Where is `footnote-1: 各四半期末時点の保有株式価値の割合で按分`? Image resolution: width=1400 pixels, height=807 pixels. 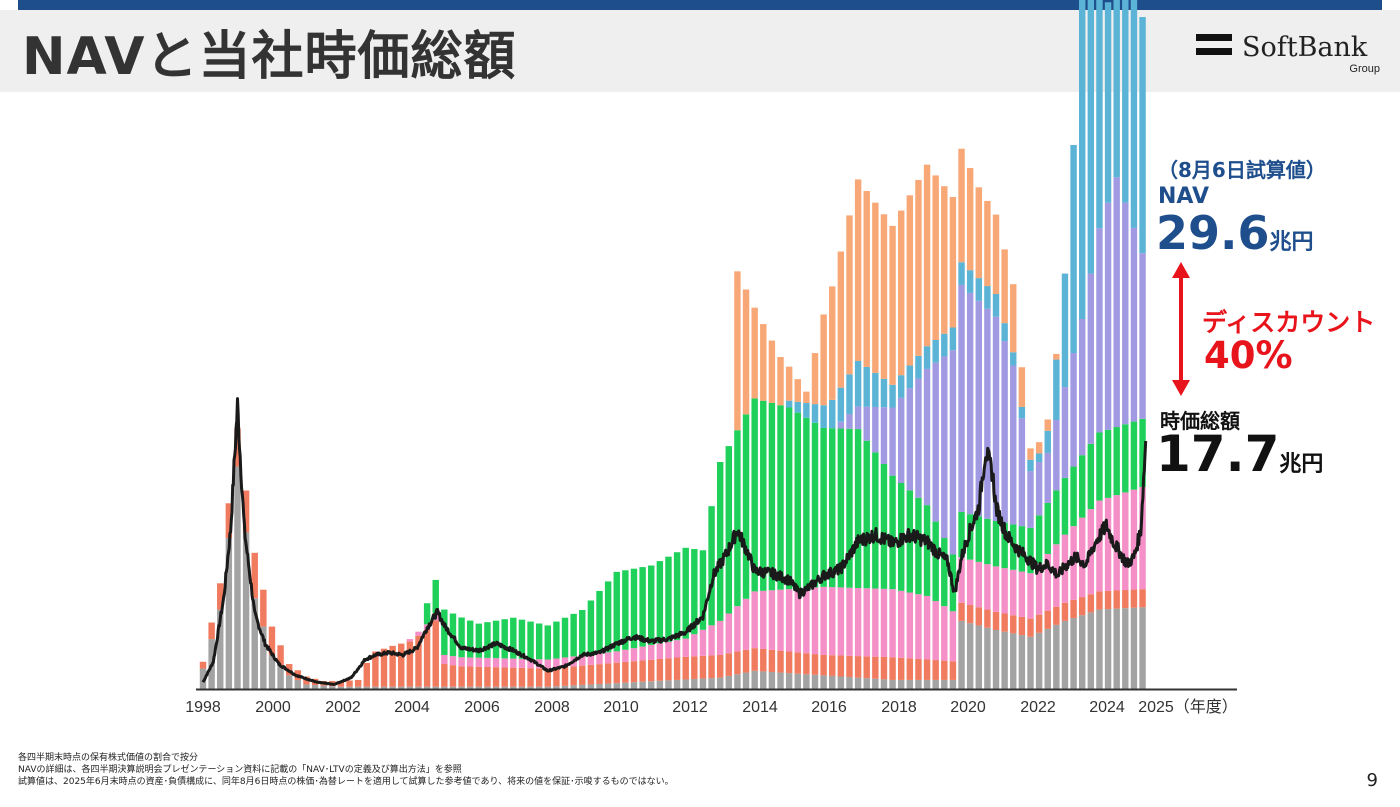 footnote-1: 各四半期末時点の保有株式価値の割合で按分 is located at coordinates (108, 758).